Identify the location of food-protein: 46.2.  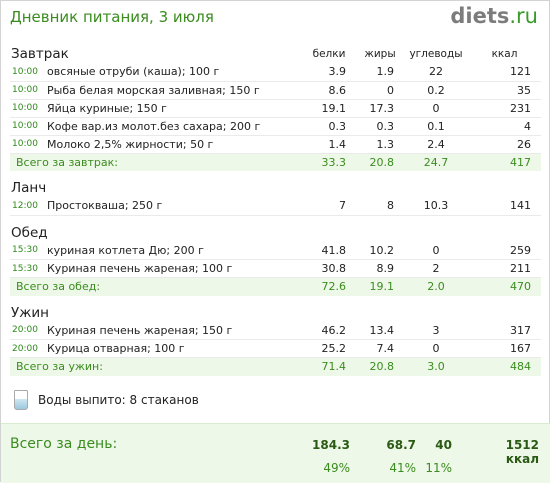
(329, 330).